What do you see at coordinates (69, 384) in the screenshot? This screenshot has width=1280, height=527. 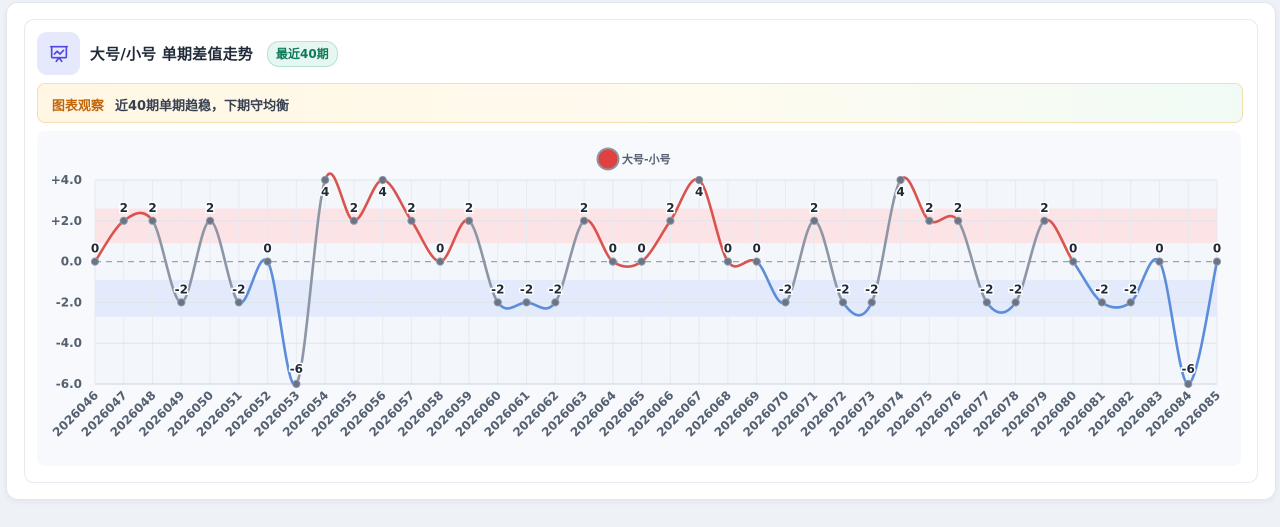 I see `y-tick-label: -6.0` at bounding box center [69, 384].